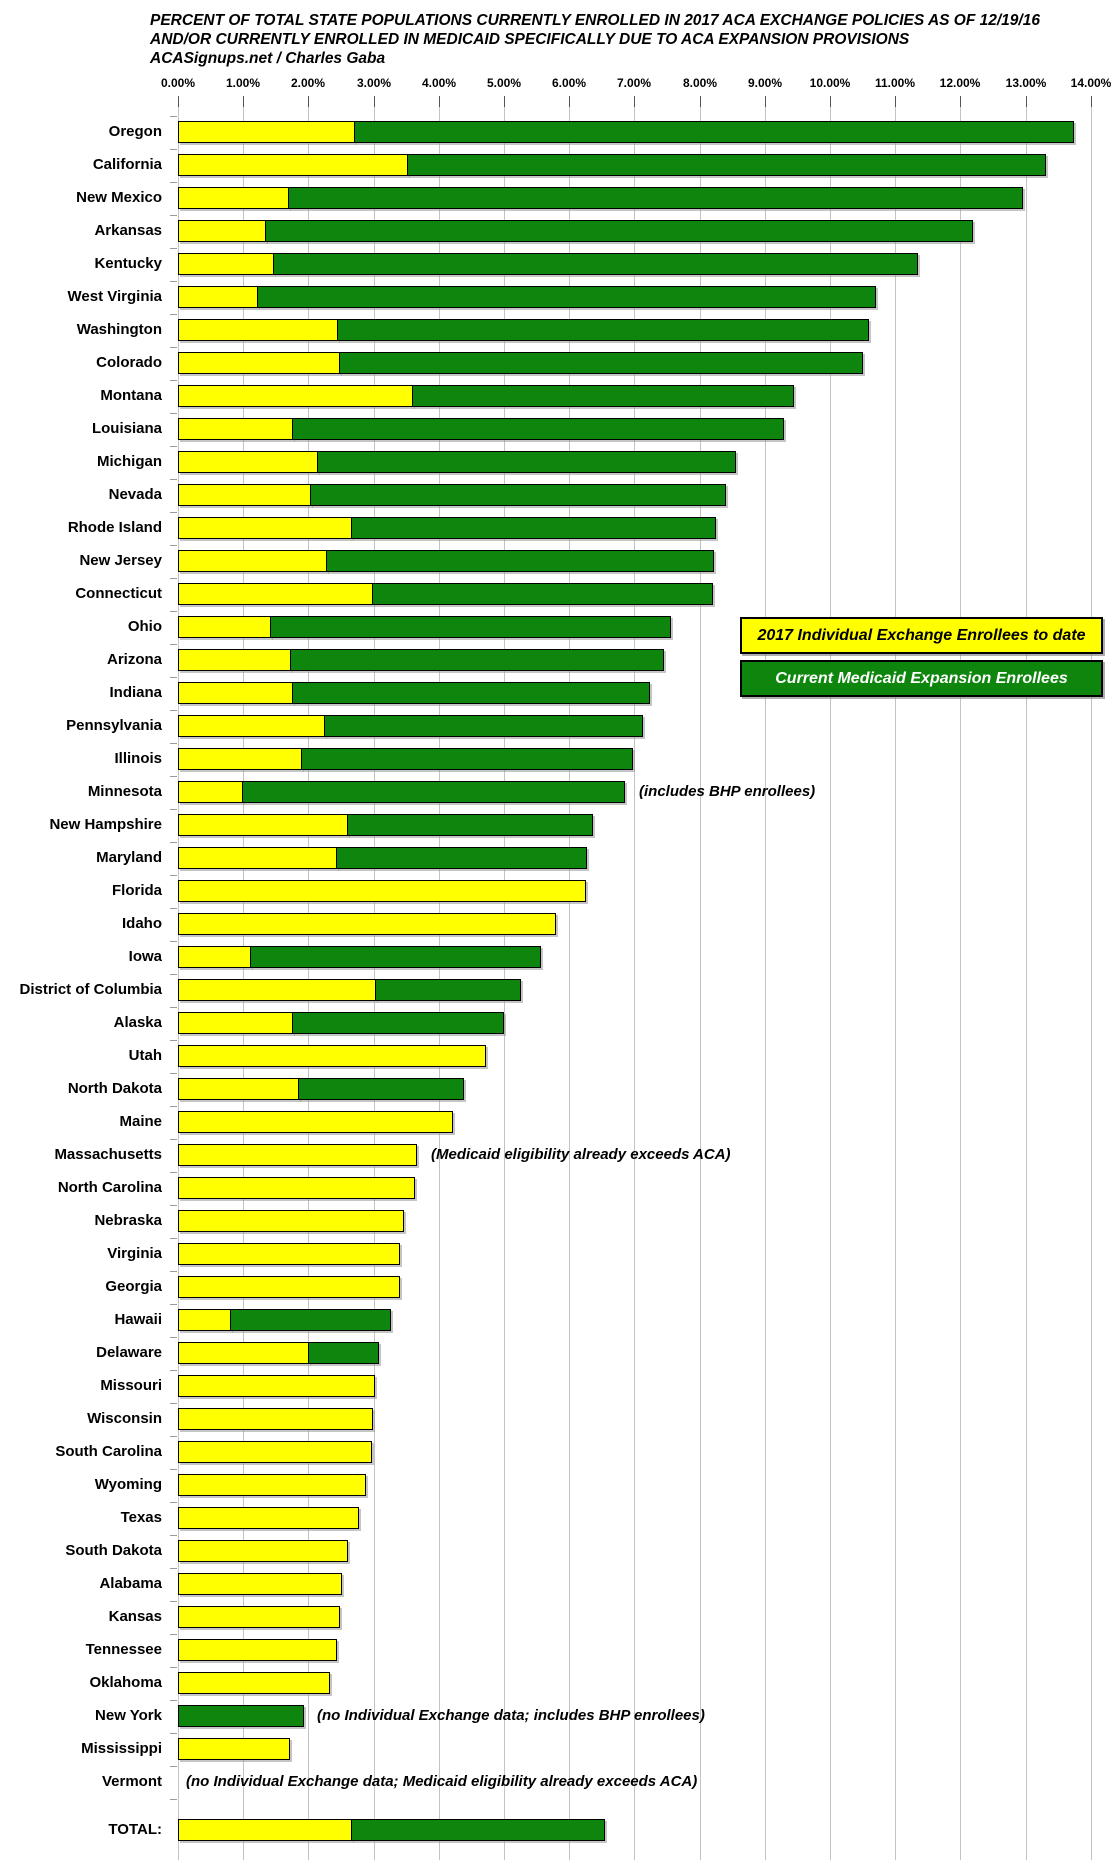 Image resolution: width=1118 pixels, height=1860 pixels. Describe the element at coordinates (140, 1121) in the screenshot. I see `state-label: Maine` at that location.